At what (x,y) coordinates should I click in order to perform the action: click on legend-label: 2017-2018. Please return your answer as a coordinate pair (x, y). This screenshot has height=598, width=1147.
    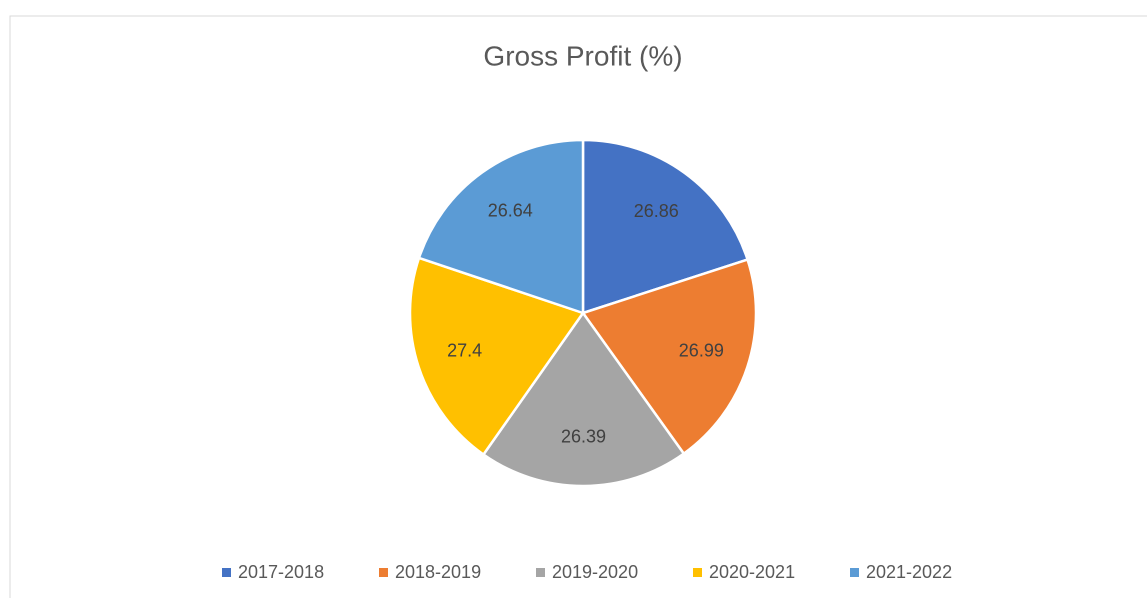
    Looking at the image, I should click on (281, 572).